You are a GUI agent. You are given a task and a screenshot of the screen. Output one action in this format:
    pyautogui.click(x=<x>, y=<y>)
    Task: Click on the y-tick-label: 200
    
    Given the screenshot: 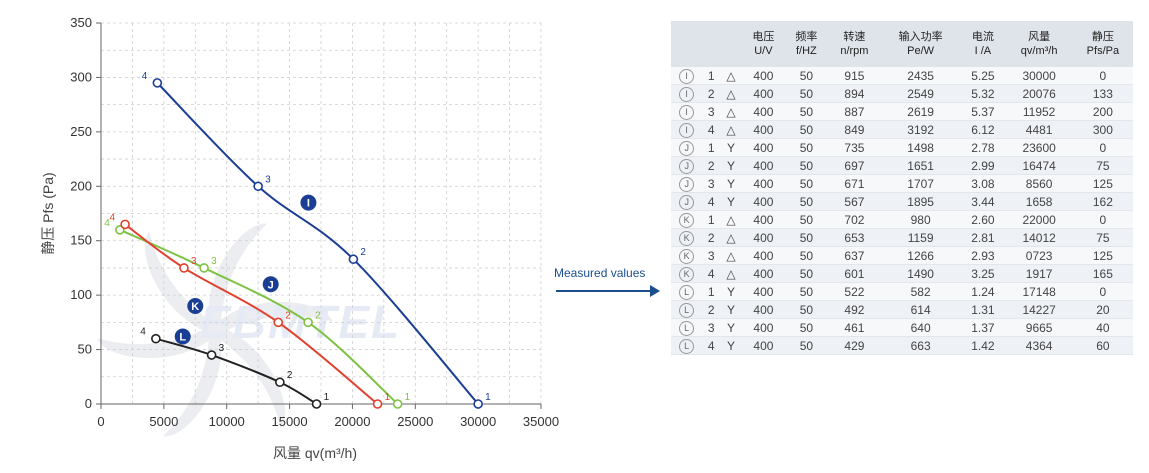 What is the action you would take?
    pyautogui.click(x=81, y=185)
    